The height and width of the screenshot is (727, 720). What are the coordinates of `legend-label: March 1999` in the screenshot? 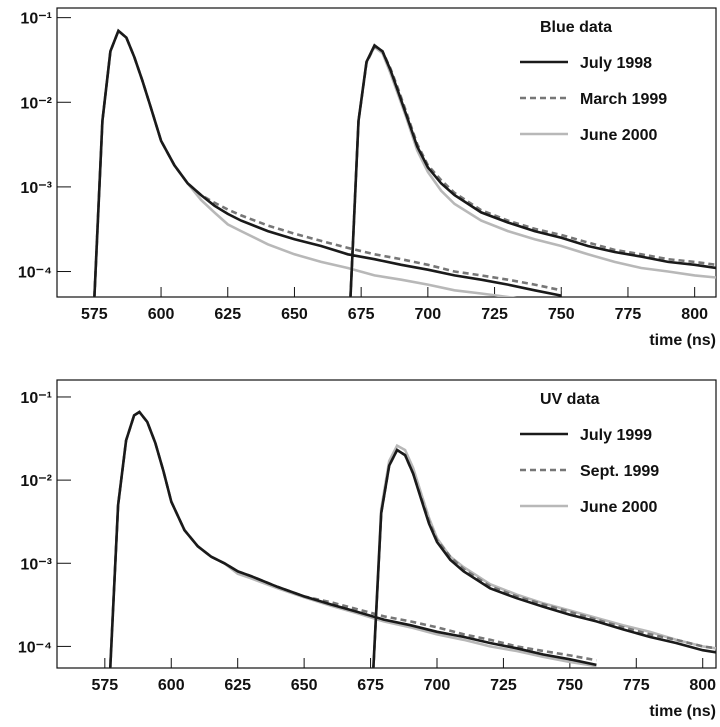 It's located at (623, 99).